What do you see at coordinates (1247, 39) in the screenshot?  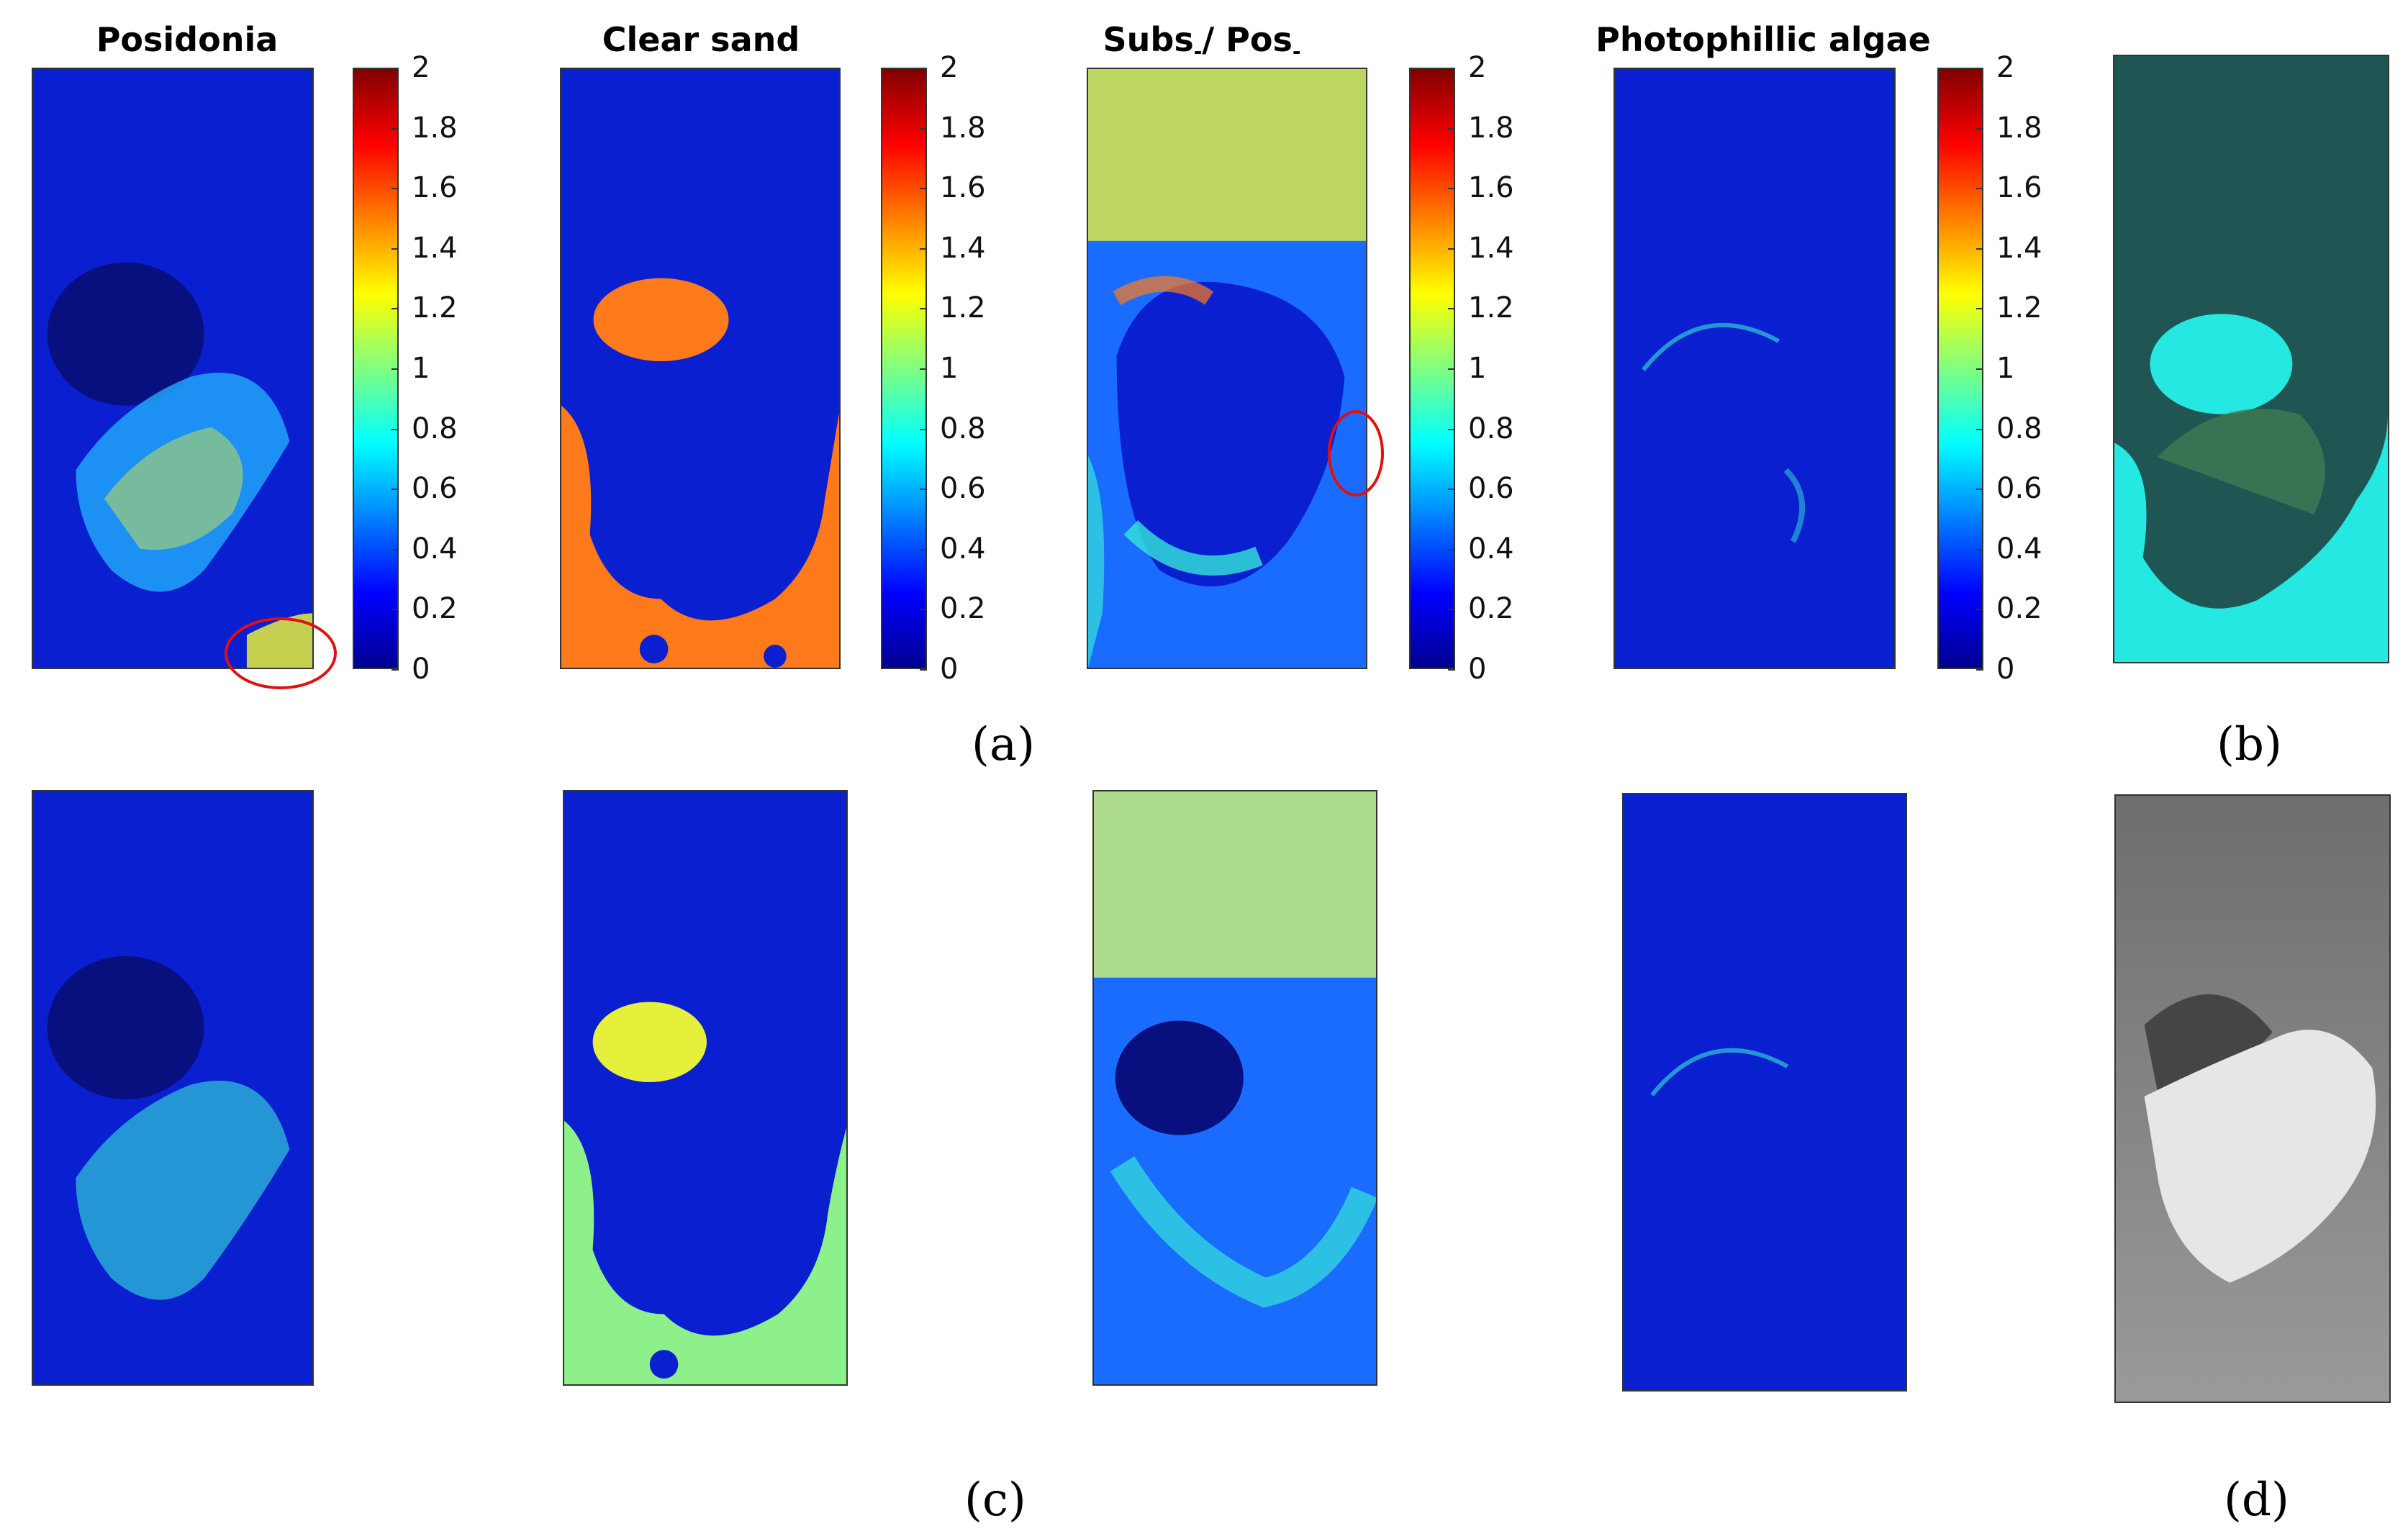 I see `title-pos: / Pos` at bounding box center [1247, 39].